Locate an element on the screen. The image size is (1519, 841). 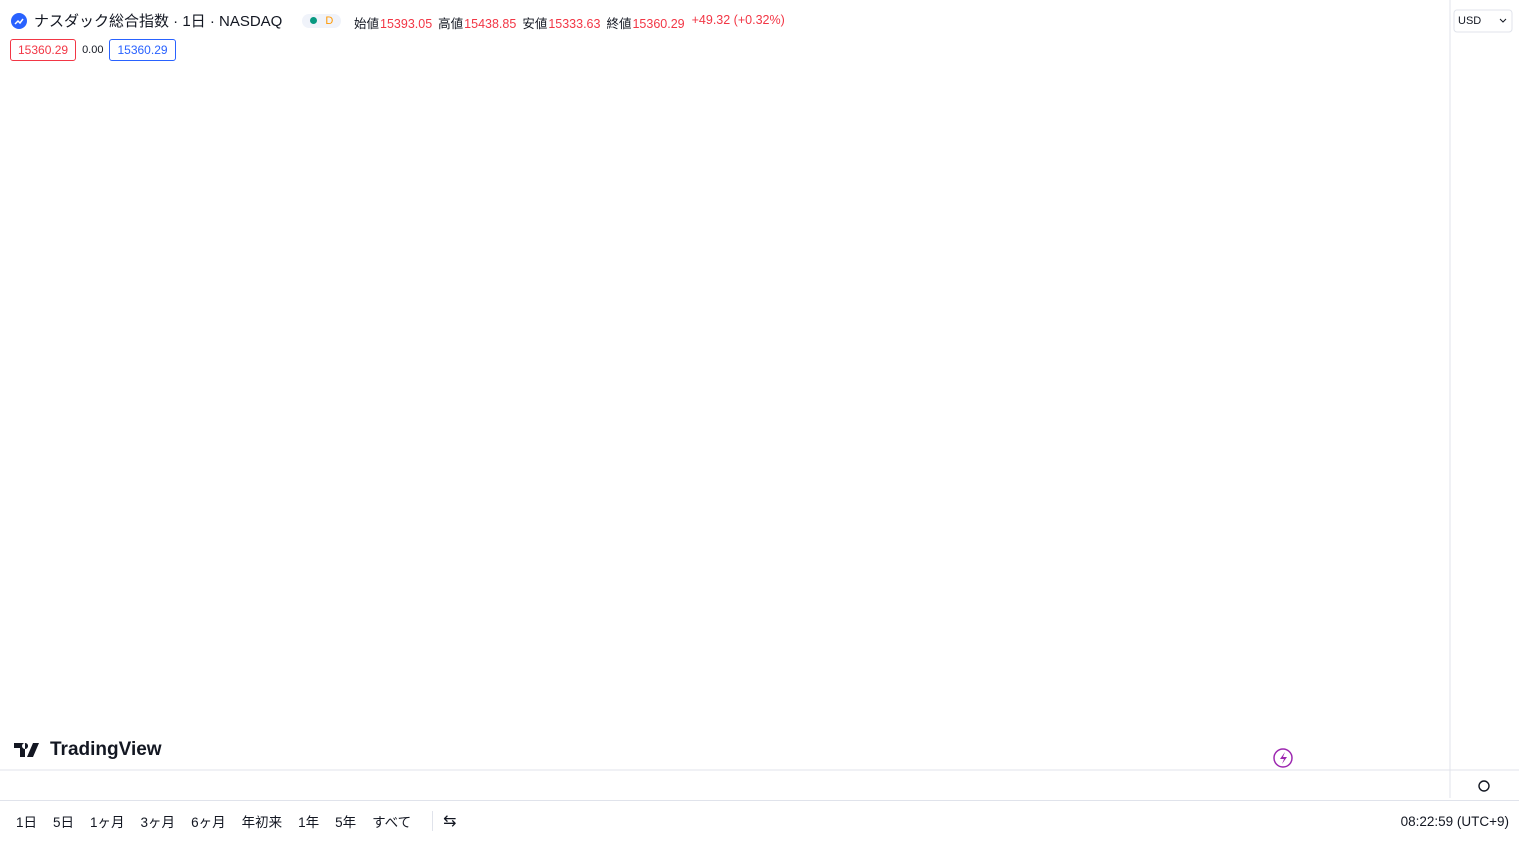
open-value: 15393.05 is located at coordinates (406, 24).